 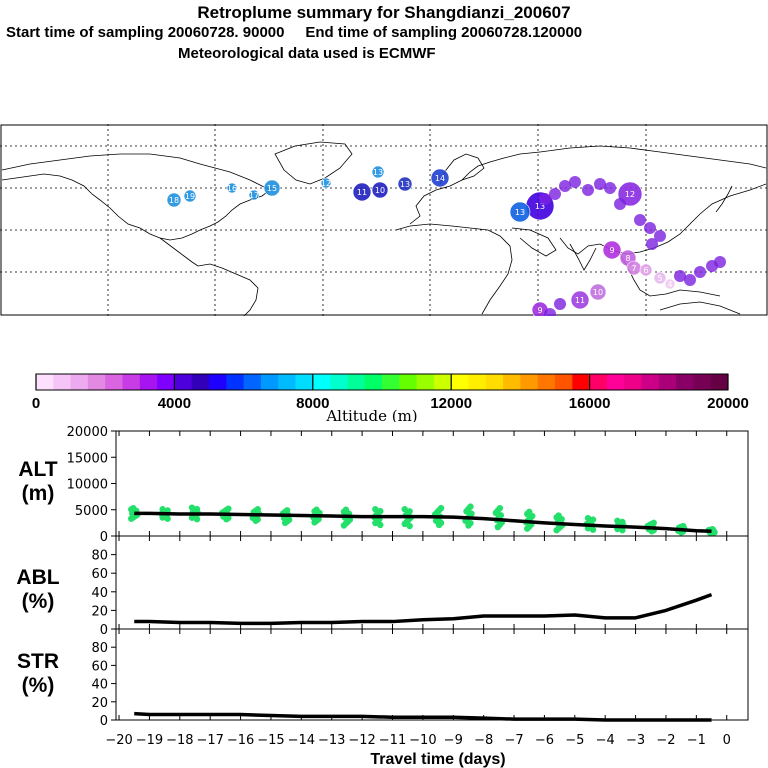 What do you see at coordinates (149, 740) in the screenshot?
I see `x-tick-label: −19` at bounding box center [149, 740].